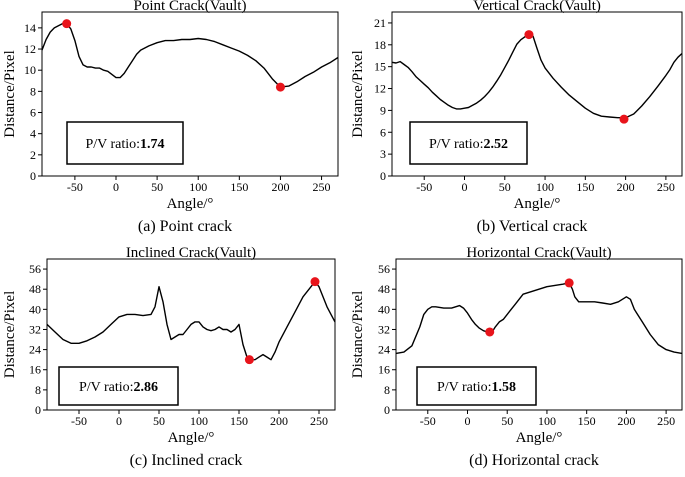 The height and width of the screenshot is (477, 685). Describe the element at coordinates (146, 387) in the screenshot. I see `ratio-value: 2.86` at that location.